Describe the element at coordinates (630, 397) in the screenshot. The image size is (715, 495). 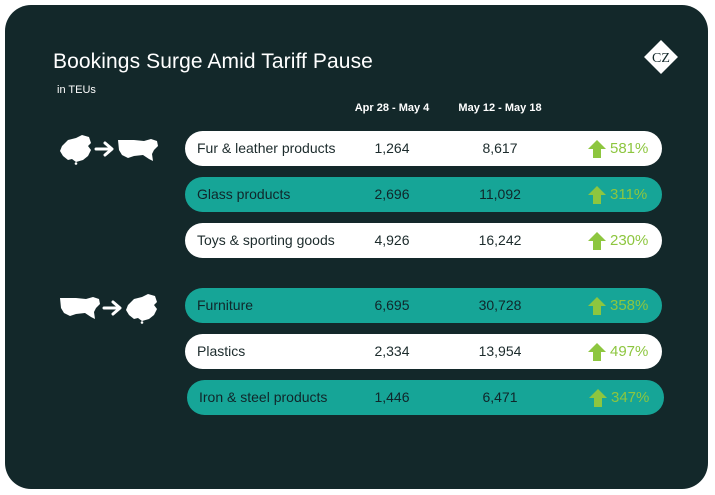
I see `row-change: 347%` at that location.